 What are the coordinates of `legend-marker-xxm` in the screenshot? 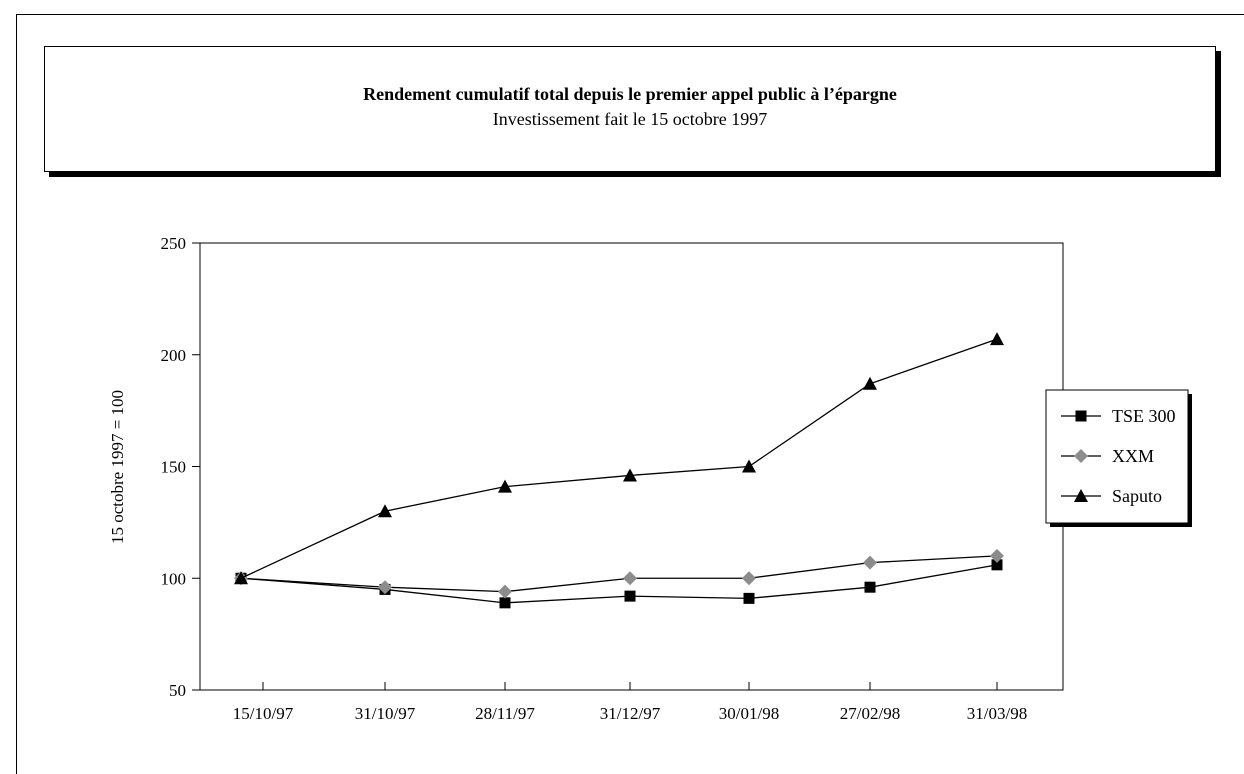 It's located at (1081, 456).